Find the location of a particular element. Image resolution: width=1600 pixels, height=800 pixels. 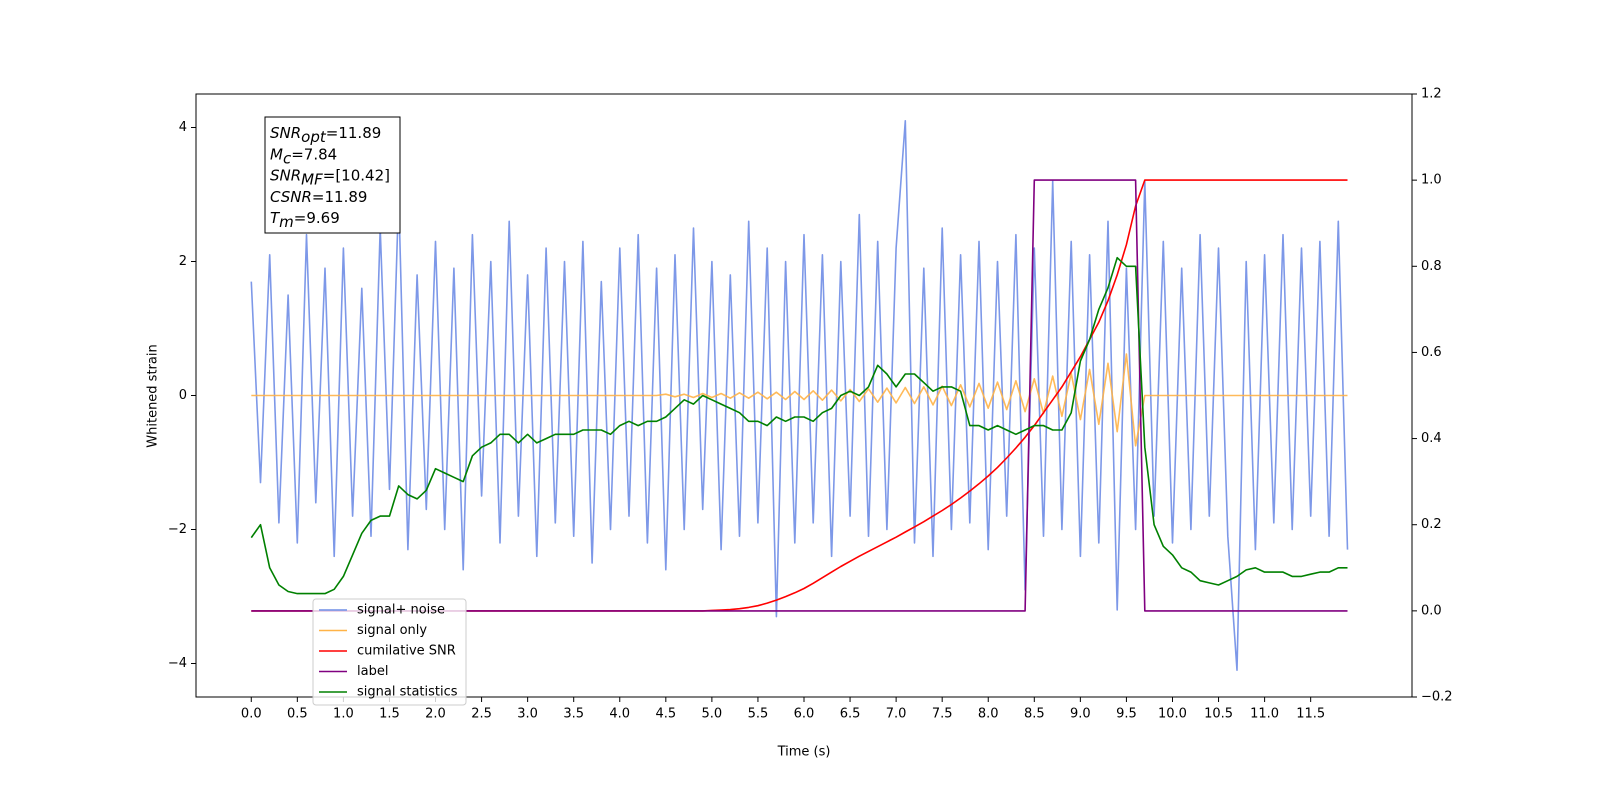

annotation-box is located at coordinates (332, 175).